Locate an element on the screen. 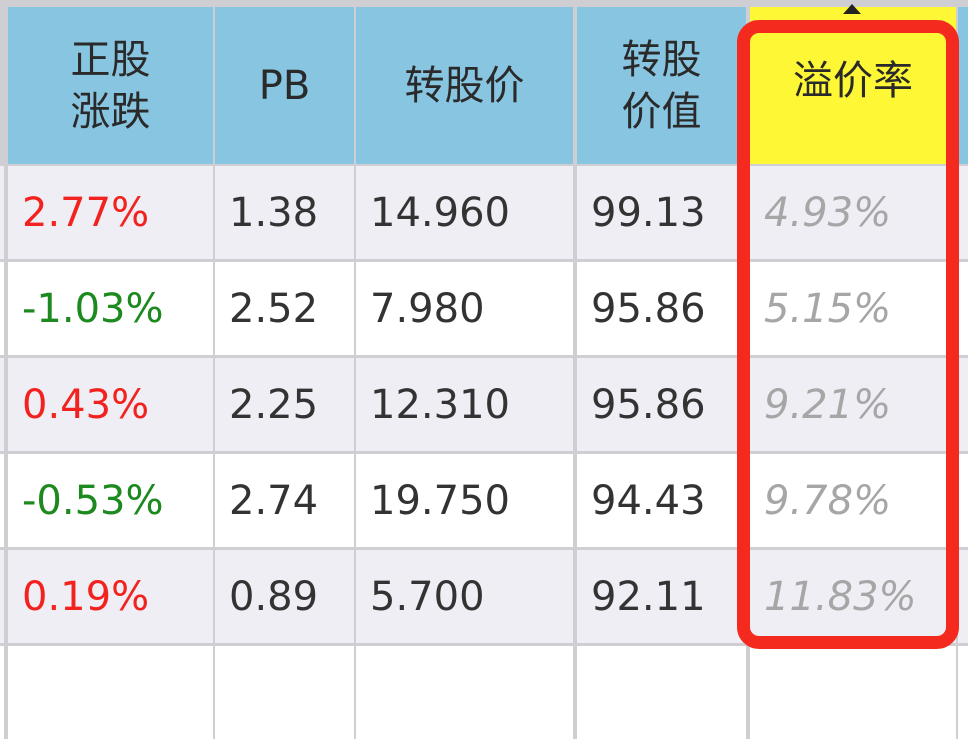  cell-stock-change: 2.77% is located at coordinates (110, 212).